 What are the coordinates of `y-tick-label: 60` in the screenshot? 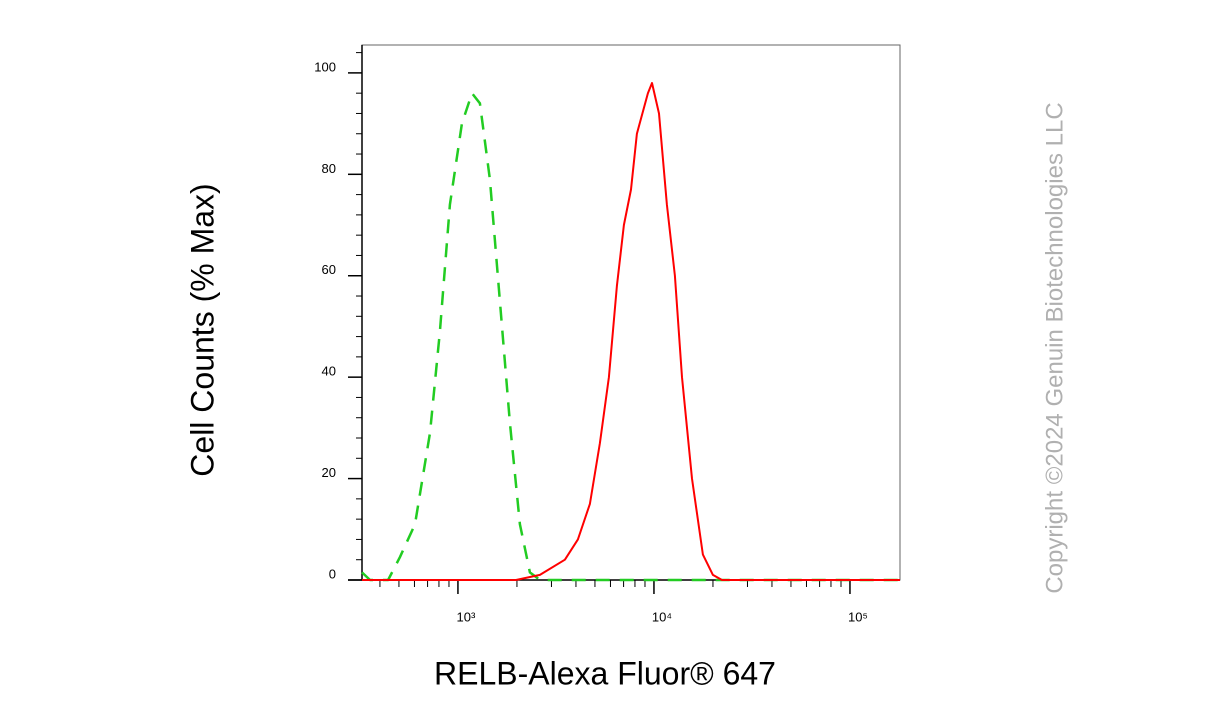 It's located at (329, 269).